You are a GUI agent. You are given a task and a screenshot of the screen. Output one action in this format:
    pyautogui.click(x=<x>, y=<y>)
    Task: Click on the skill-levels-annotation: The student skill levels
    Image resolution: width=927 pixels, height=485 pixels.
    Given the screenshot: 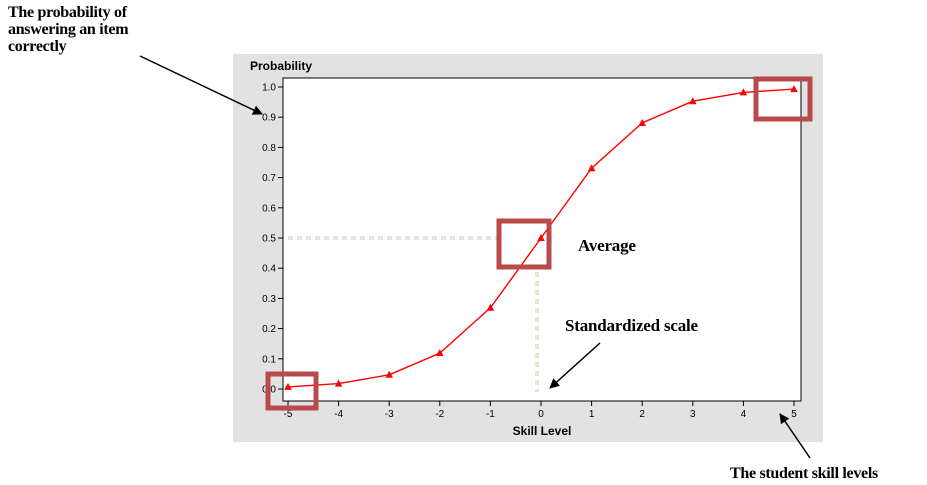 What is the action you would take?
    pyautogui.click(x=804, y=473)
    